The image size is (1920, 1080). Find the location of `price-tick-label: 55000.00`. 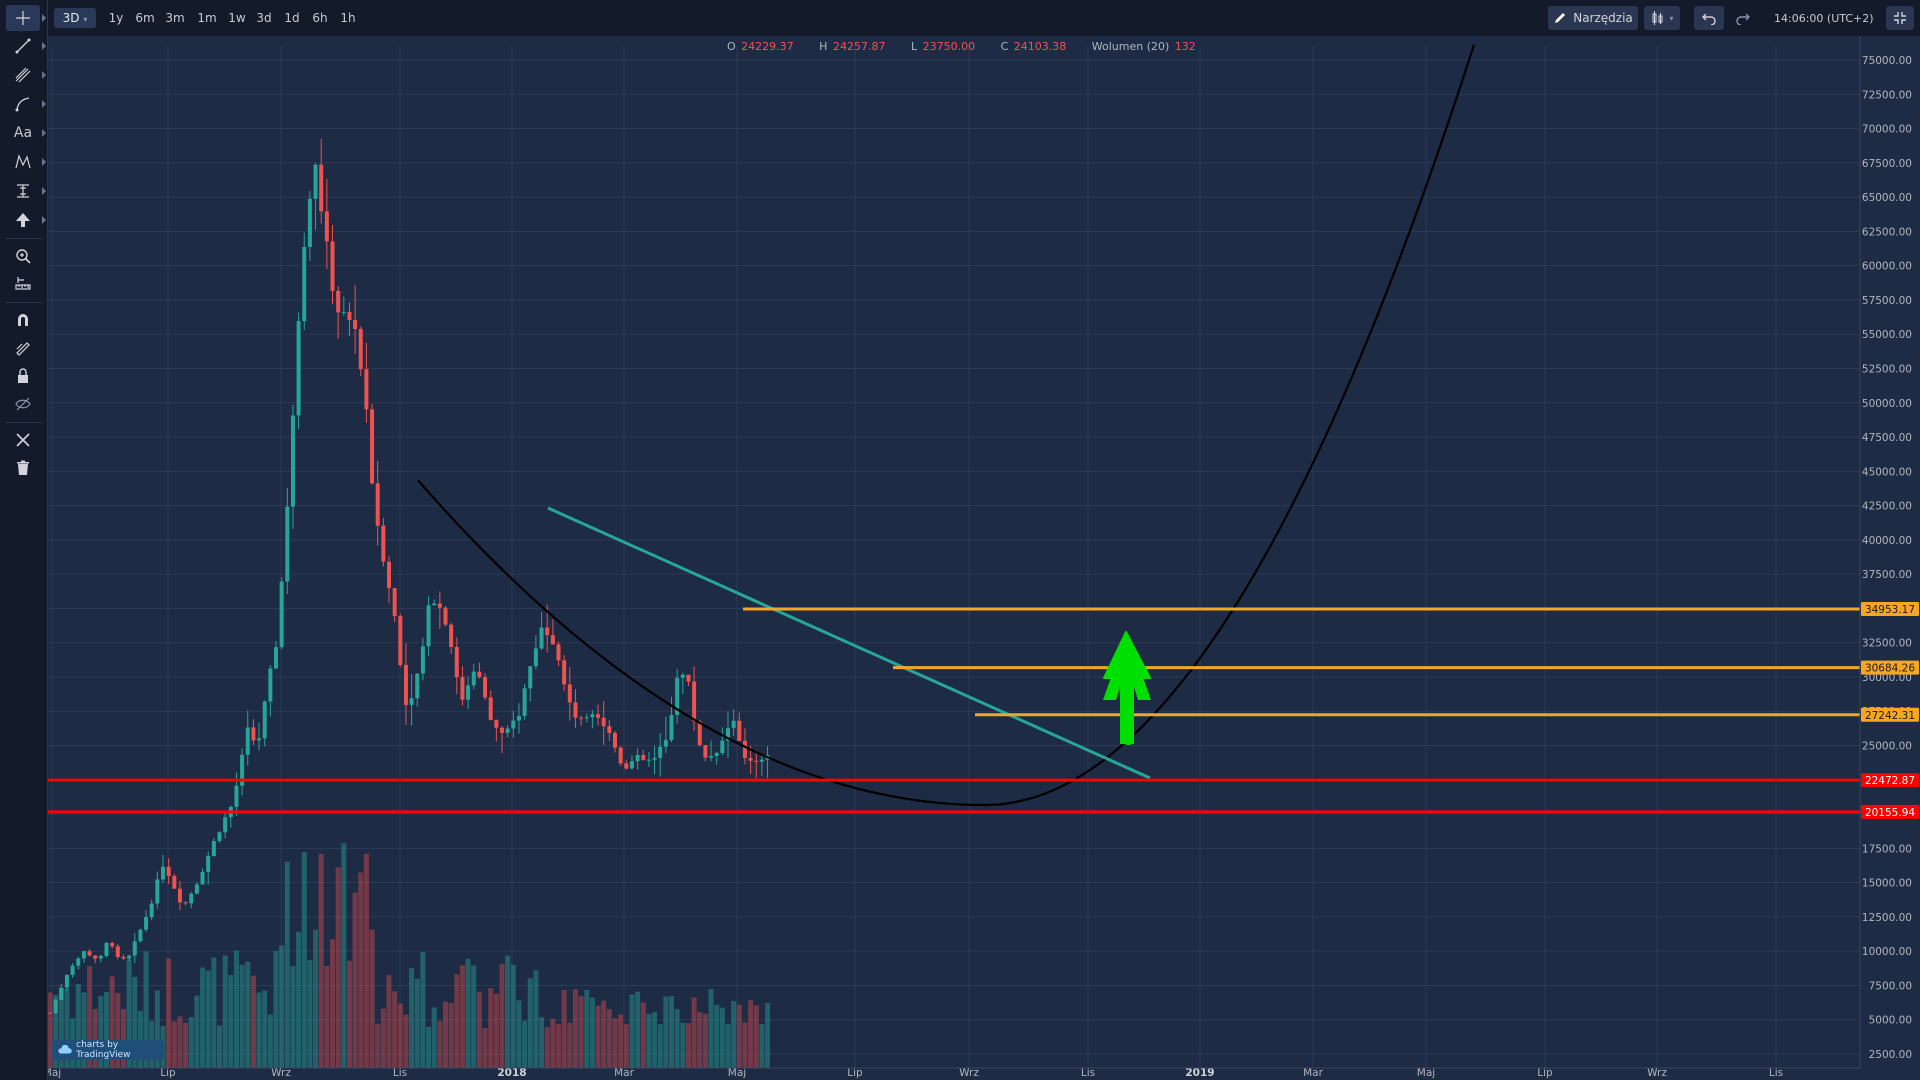

price-tick-label: 55000.00 is located at coordinates (1887, 335).